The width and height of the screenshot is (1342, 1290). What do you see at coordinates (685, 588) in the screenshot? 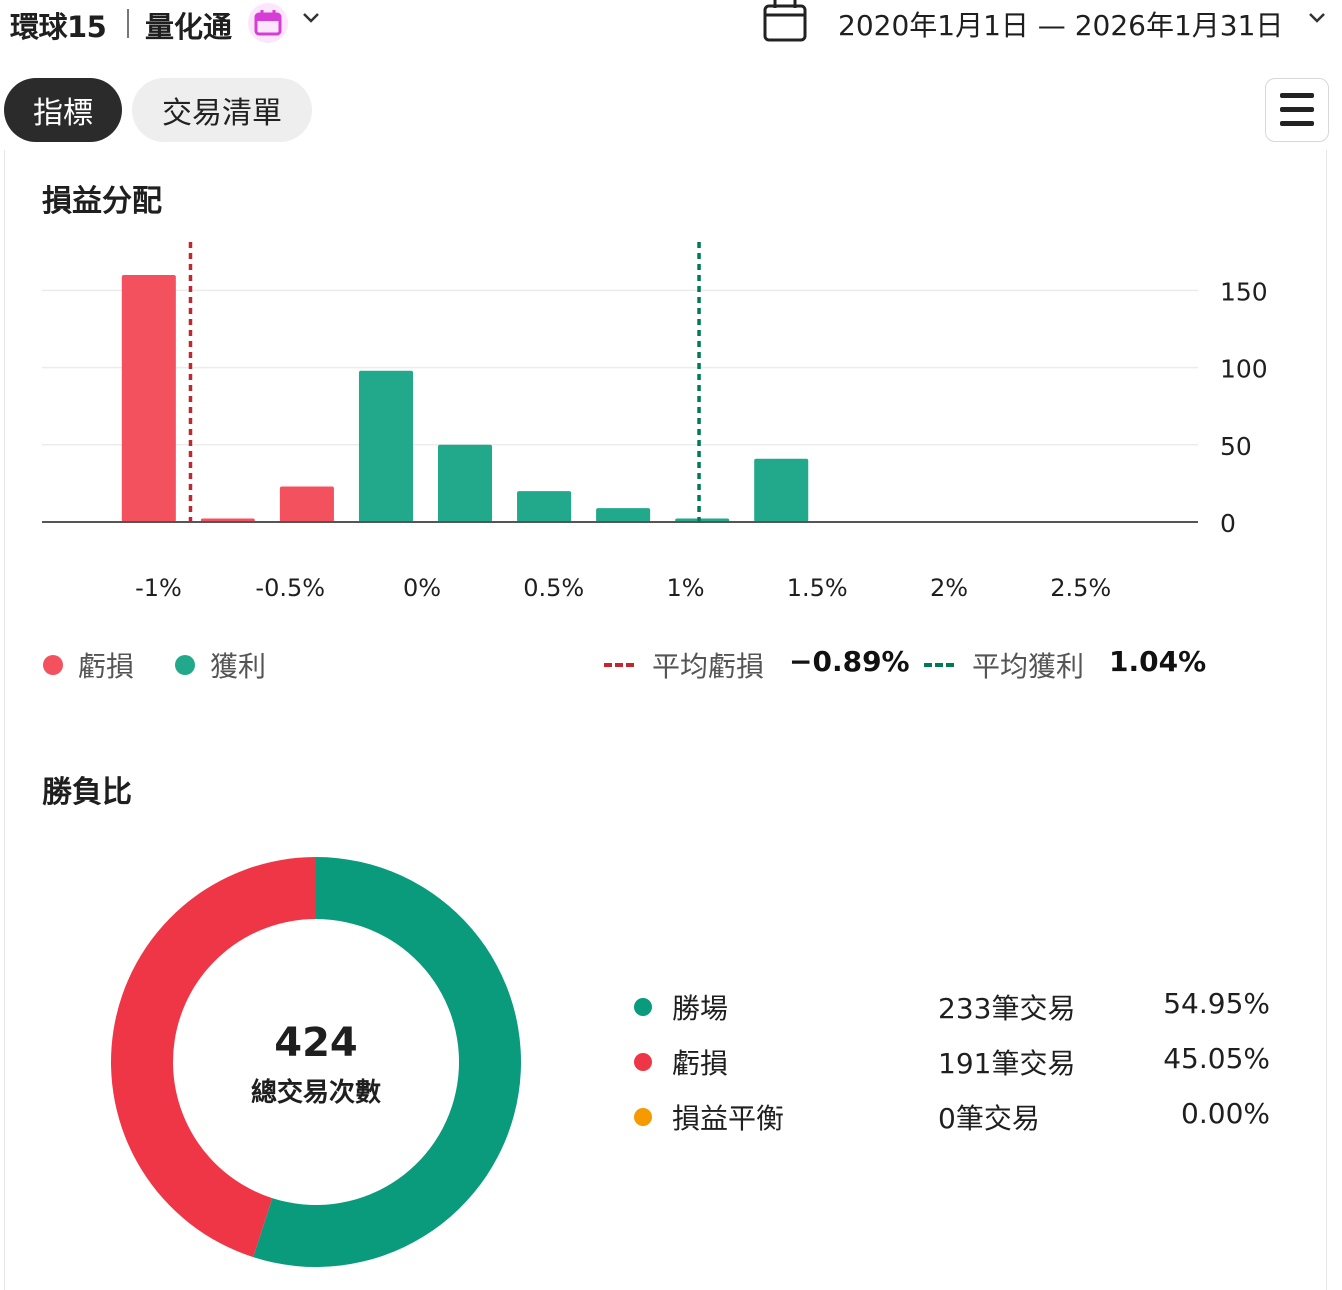
I see `x-tick-label: 1%` at bounding box center [685, 588].